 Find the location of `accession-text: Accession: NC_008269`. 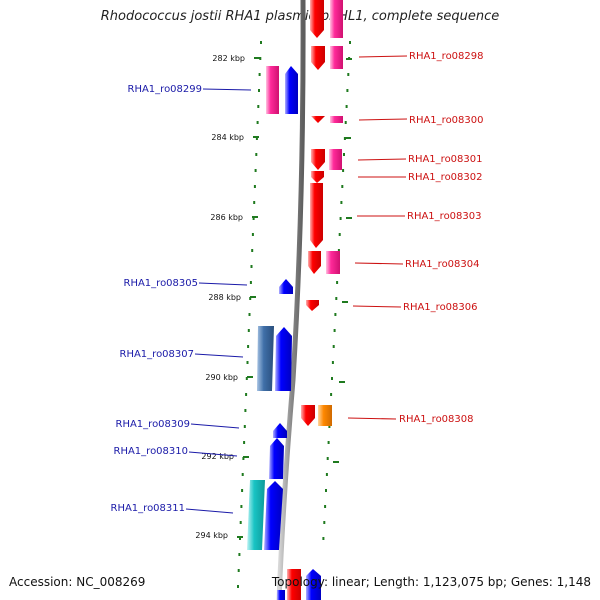

accession-text: Accession: NC_008269 is located at coordinates (77, 582).